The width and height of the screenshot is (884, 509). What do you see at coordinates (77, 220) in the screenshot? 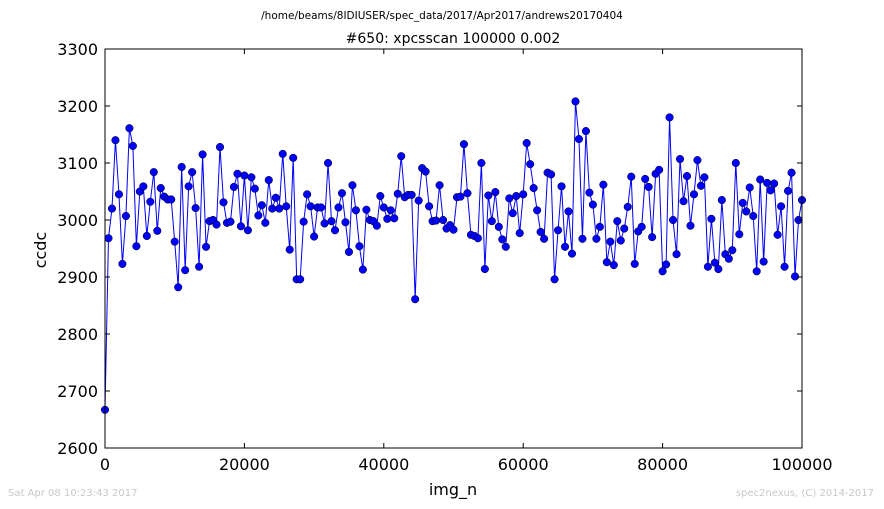
I see `y-tick-label: 3000` at bounding box center [77, 220].